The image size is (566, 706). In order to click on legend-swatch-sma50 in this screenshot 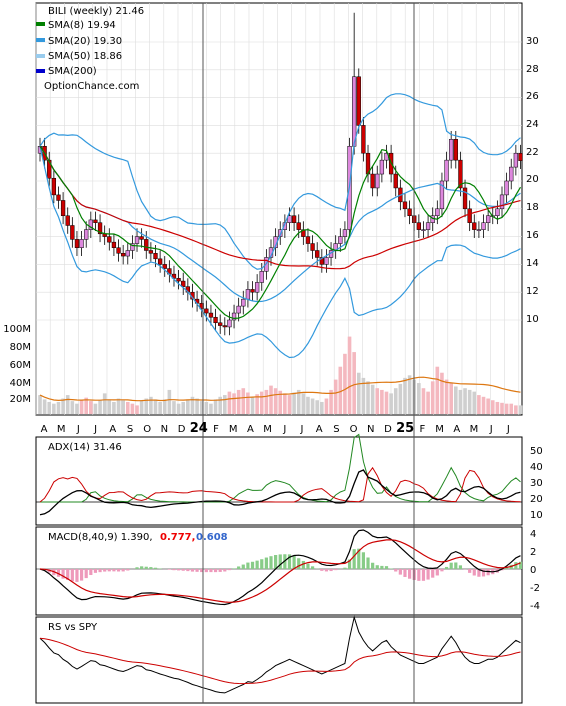, I will do `click(40, 56)`.